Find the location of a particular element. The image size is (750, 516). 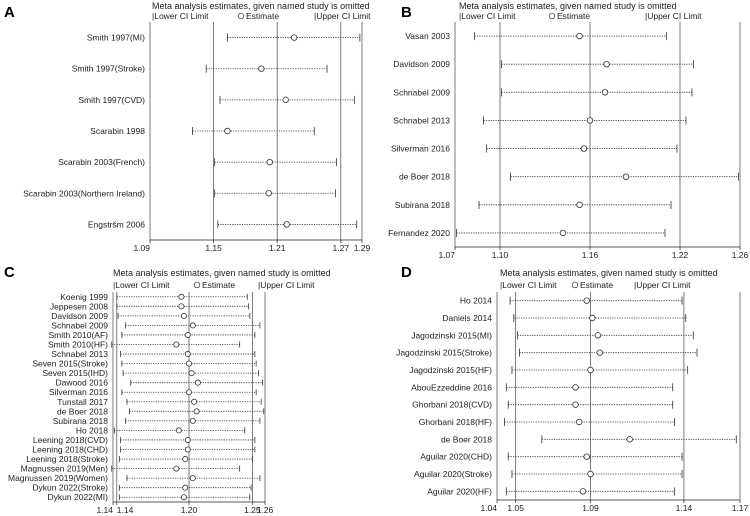

legend-estimate-marker-a is located at coordinates (241, 16).